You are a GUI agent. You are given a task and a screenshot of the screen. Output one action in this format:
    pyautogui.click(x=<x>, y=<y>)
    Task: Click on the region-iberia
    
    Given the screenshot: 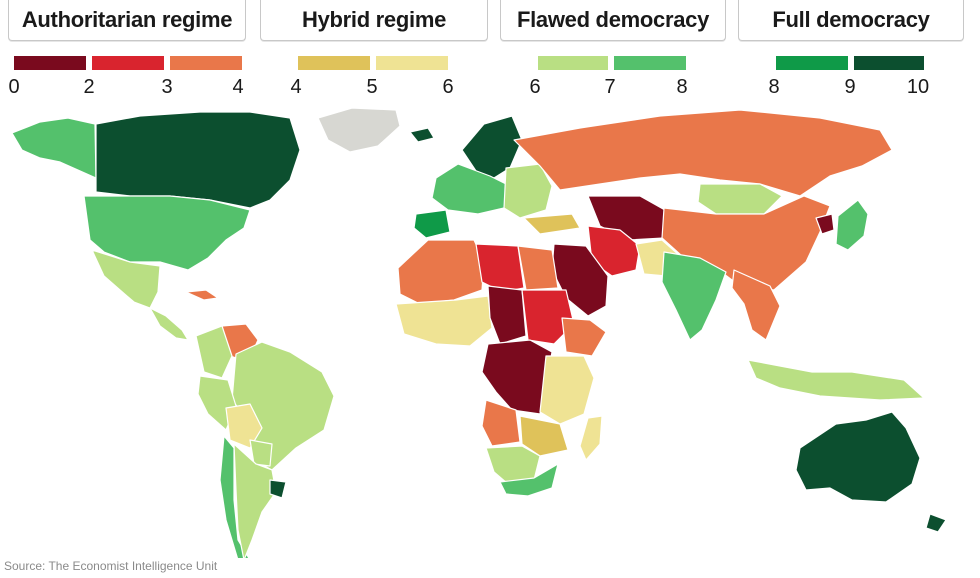 What is the action you would take?
    pyautogui.click(x=432, y=224)
    